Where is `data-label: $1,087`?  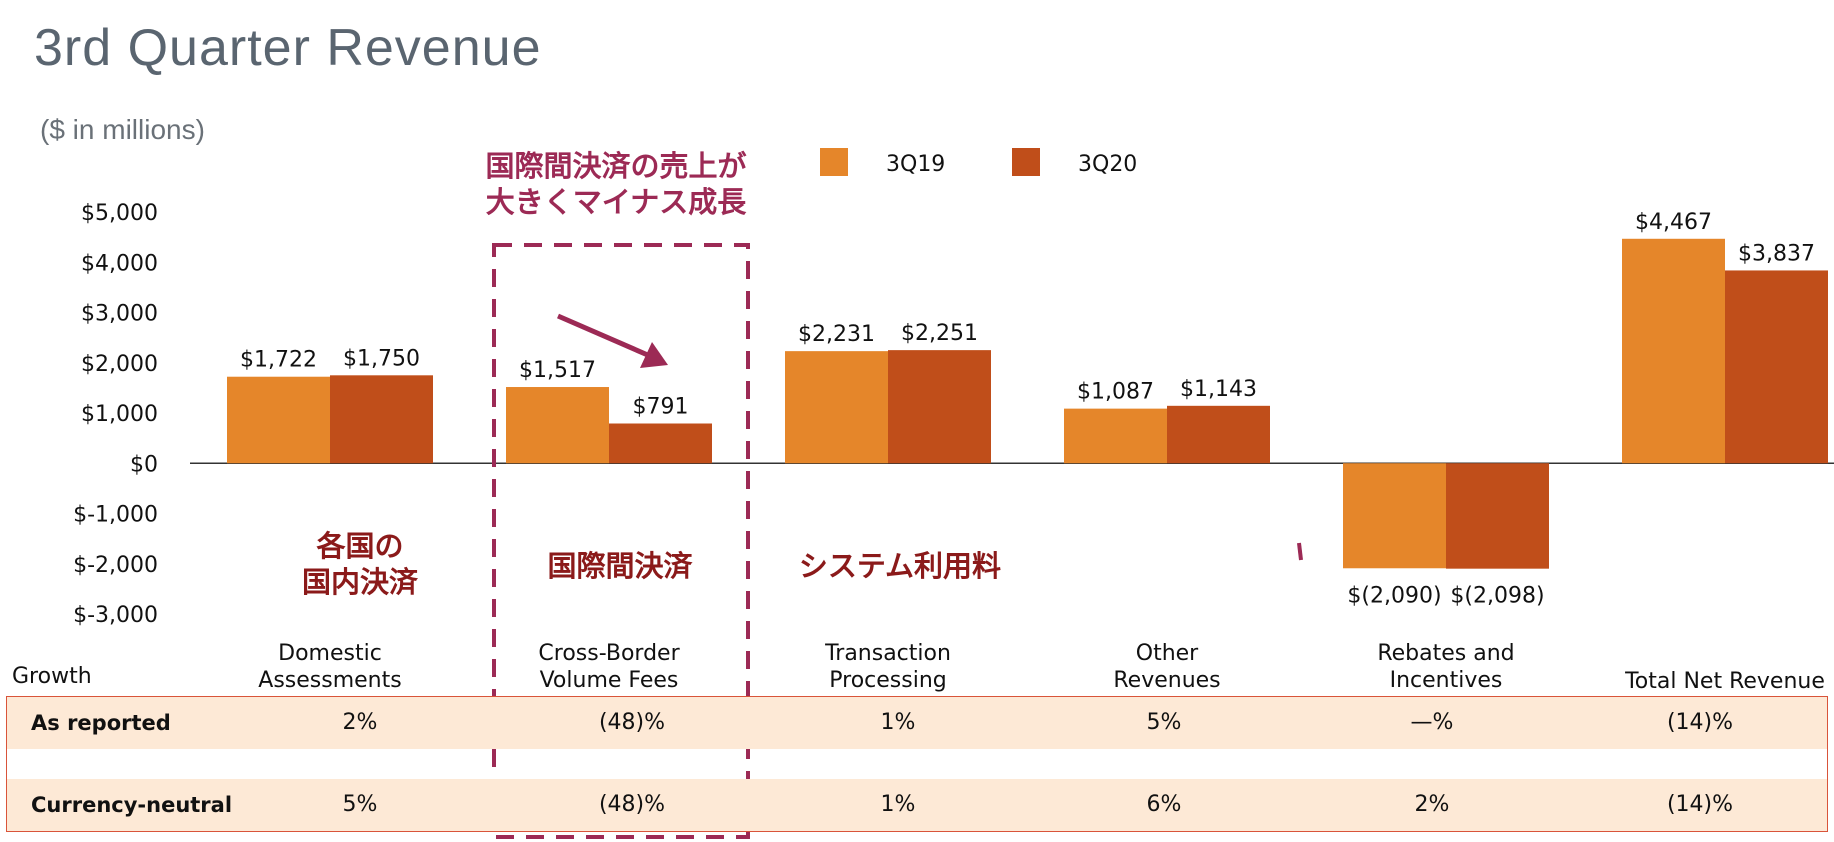 data-label: $1,087 is located at coordinates (1115, 392).